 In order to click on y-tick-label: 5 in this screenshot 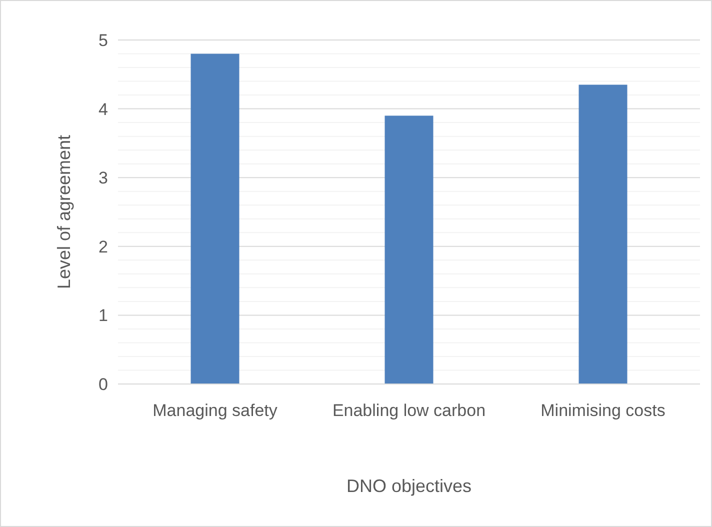, I will do `click(103, 40)`.